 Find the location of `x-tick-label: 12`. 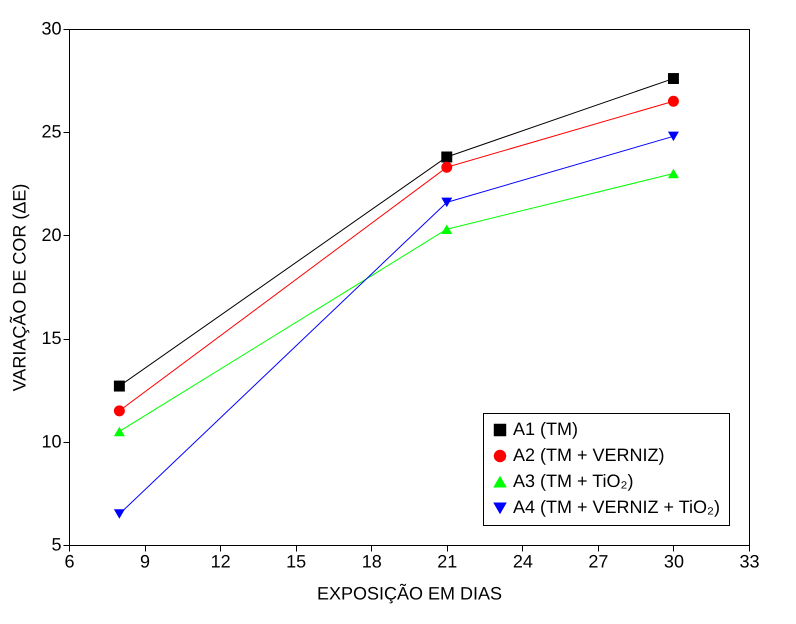

x-tick-label: 12 is located at coordinates (220, 562).